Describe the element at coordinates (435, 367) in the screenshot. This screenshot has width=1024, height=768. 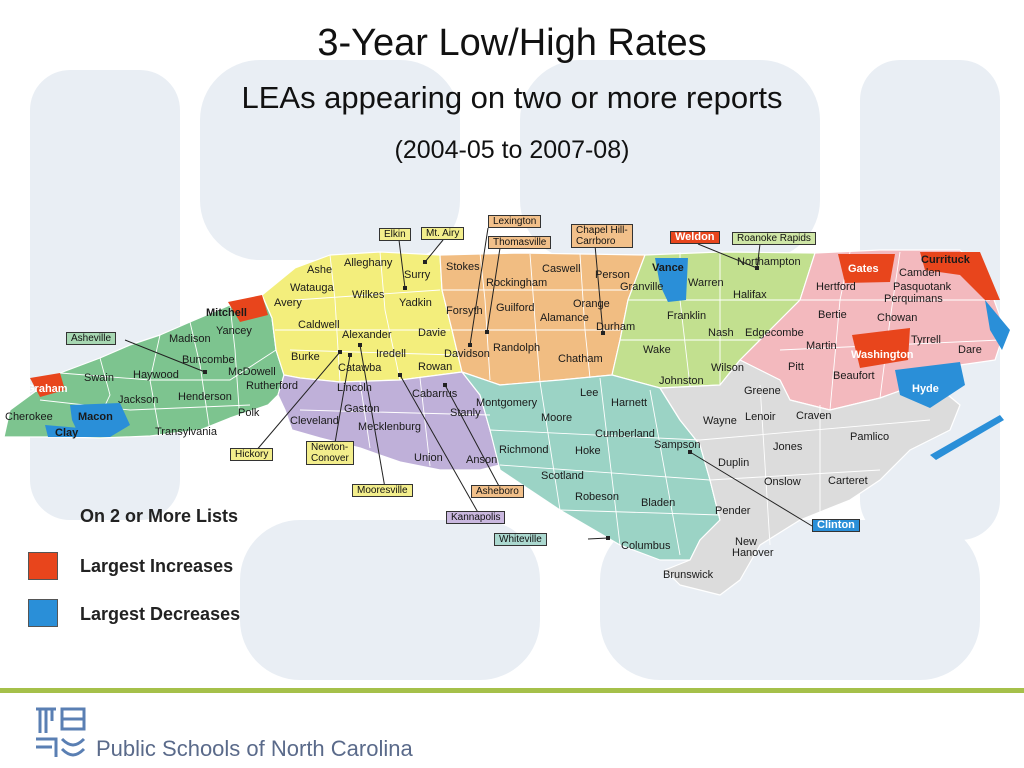
I see `county-rowan: Rowan` at that location.